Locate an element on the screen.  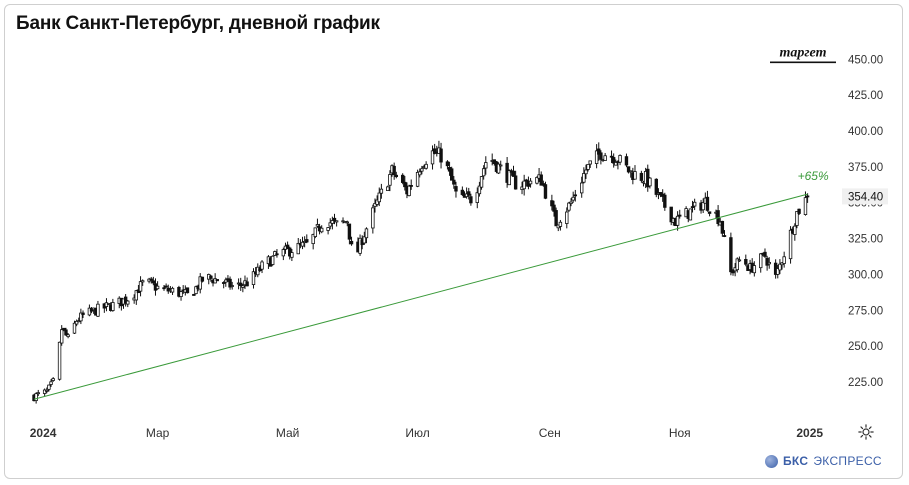
x-tick-label: Май is located at coordinates (288, 433).